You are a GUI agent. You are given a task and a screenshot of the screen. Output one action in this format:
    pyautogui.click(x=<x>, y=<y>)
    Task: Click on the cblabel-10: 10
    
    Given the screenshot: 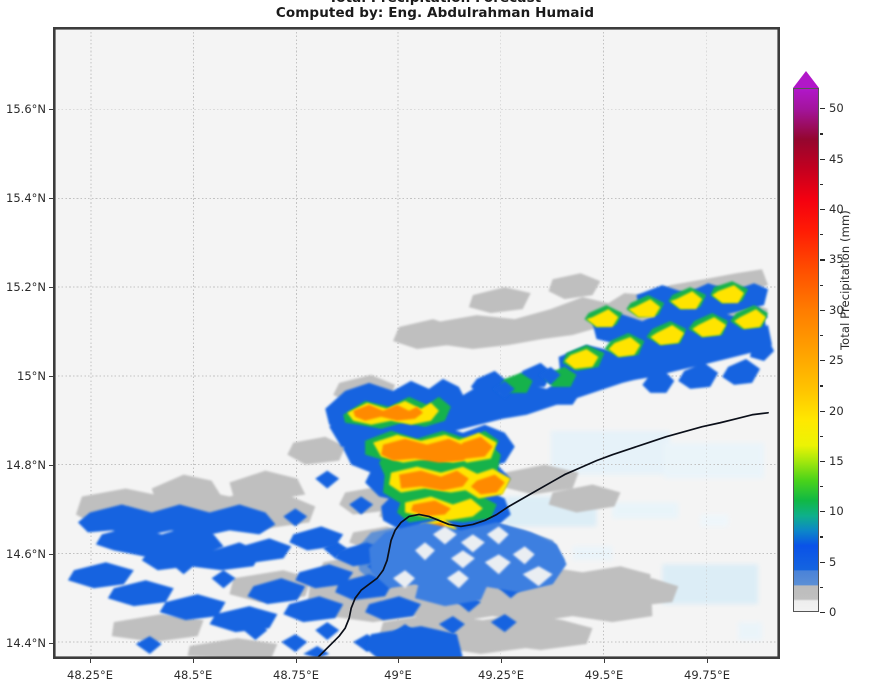 What is the action you would take?
    pyautogui.click(x=836, y=511)
    